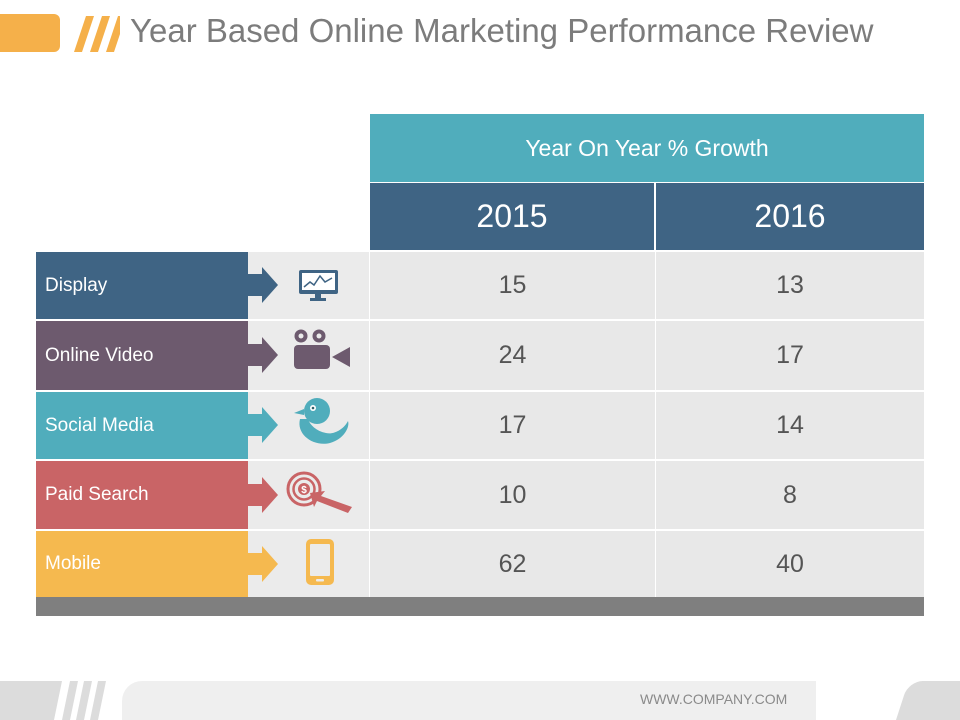 The height and width of the screenshot is (720, 960). I want to click on row-icon-cell: $, so click(308, 495).